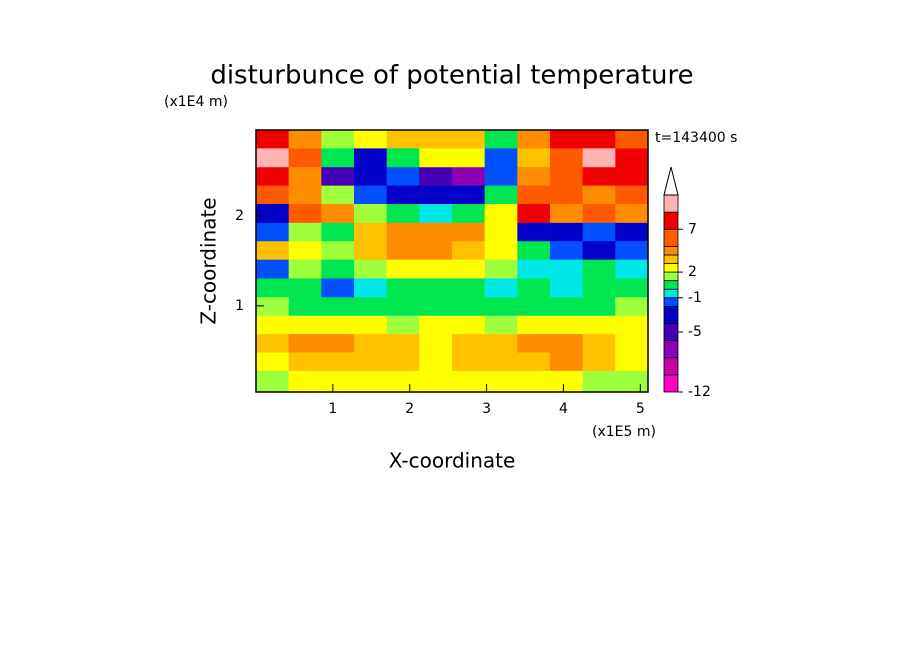 This screenshot has height=654, width=904. I want to click on colorbar-tick-label: -12, so click(699, 392).